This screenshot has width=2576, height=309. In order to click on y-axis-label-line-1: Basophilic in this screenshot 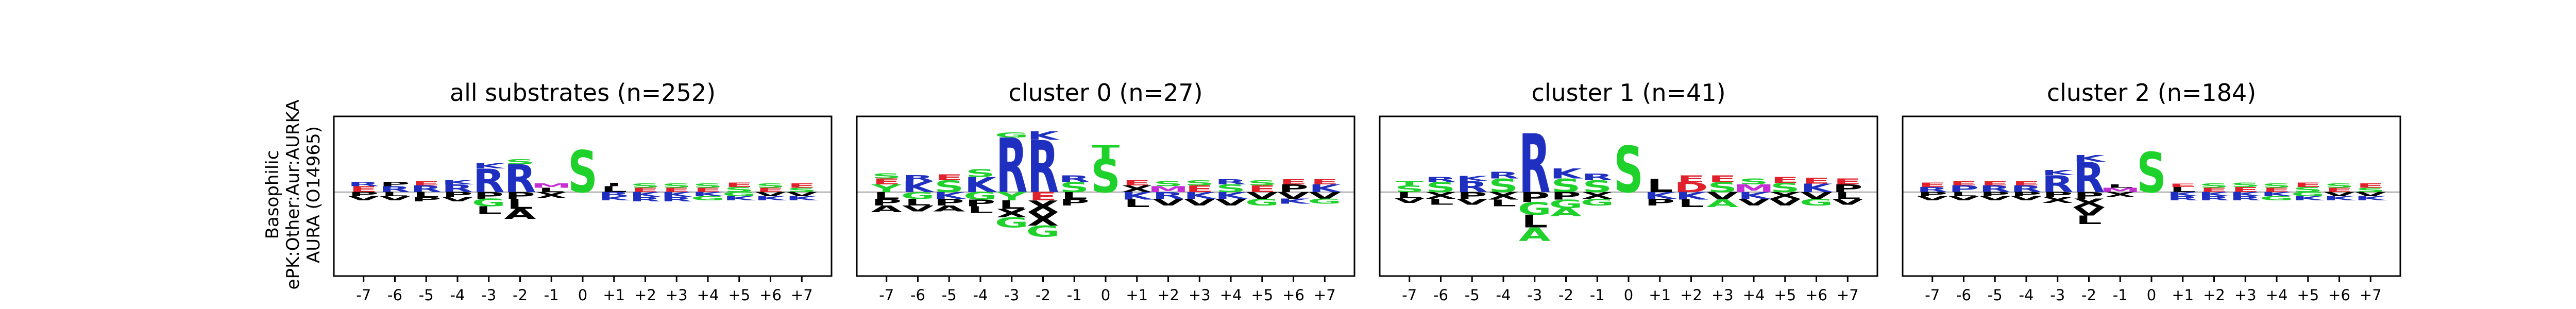, I will do `click(272, 194)`.